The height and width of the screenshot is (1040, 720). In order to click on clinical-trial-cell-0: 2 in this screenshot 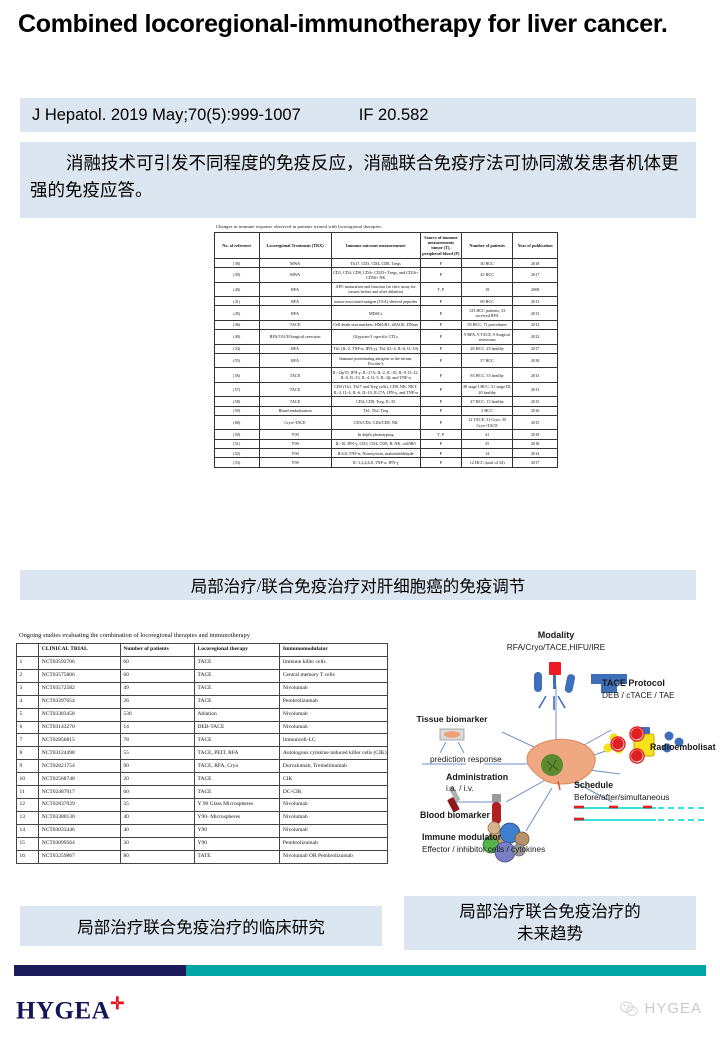, I will do `click(27, 675)`.